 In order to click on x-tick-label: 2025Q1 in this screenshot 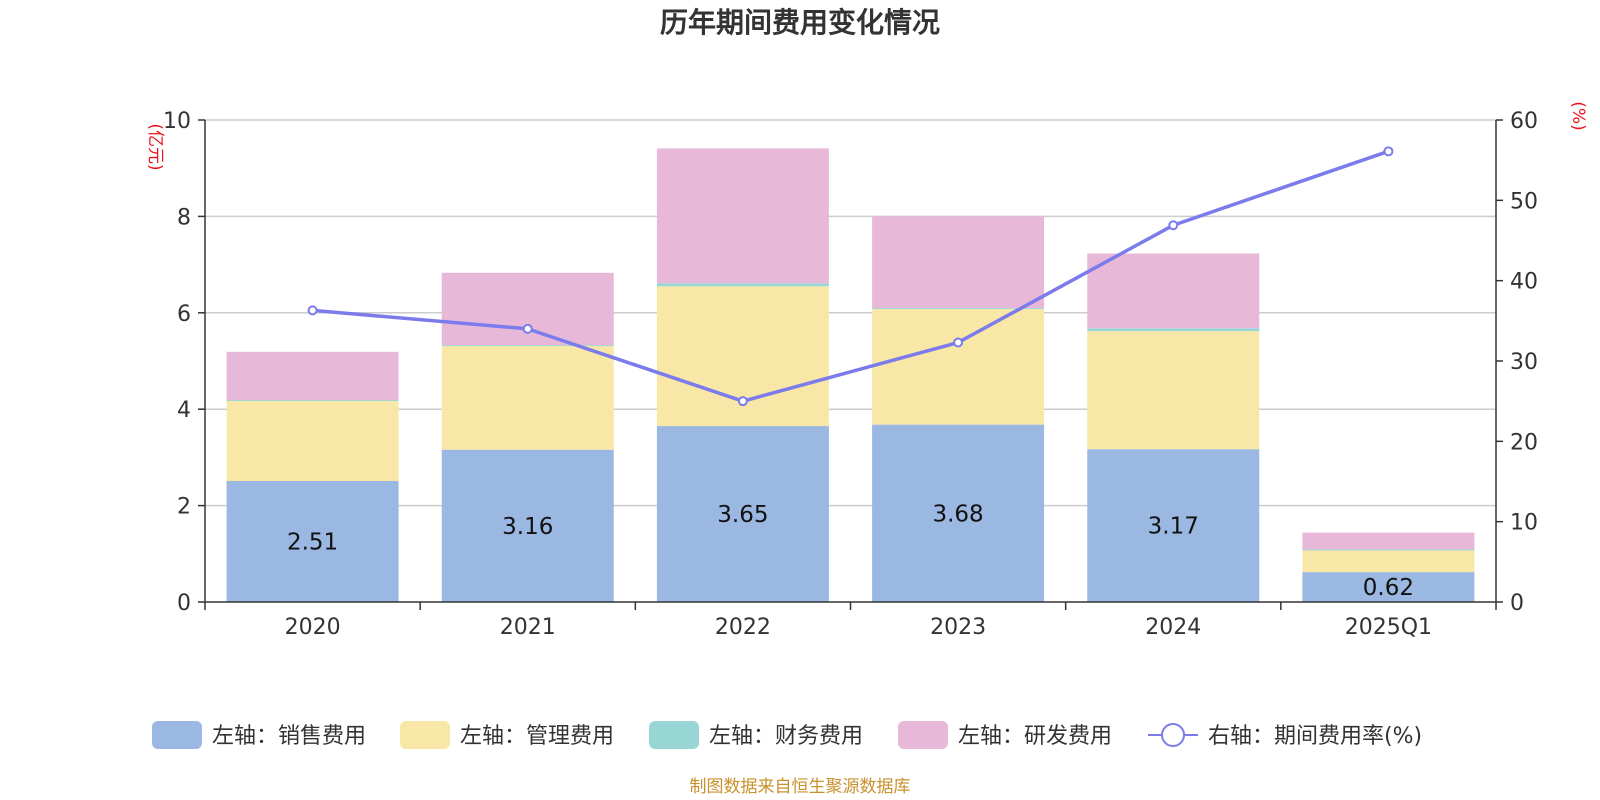, I will do `click(1388, 627)`.